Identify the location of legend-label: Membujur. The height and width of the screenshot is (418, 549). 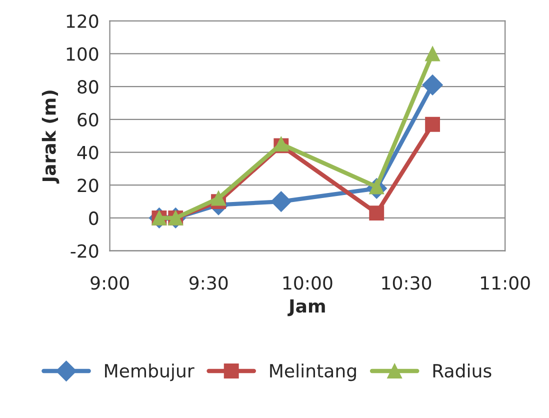
(149, 373).